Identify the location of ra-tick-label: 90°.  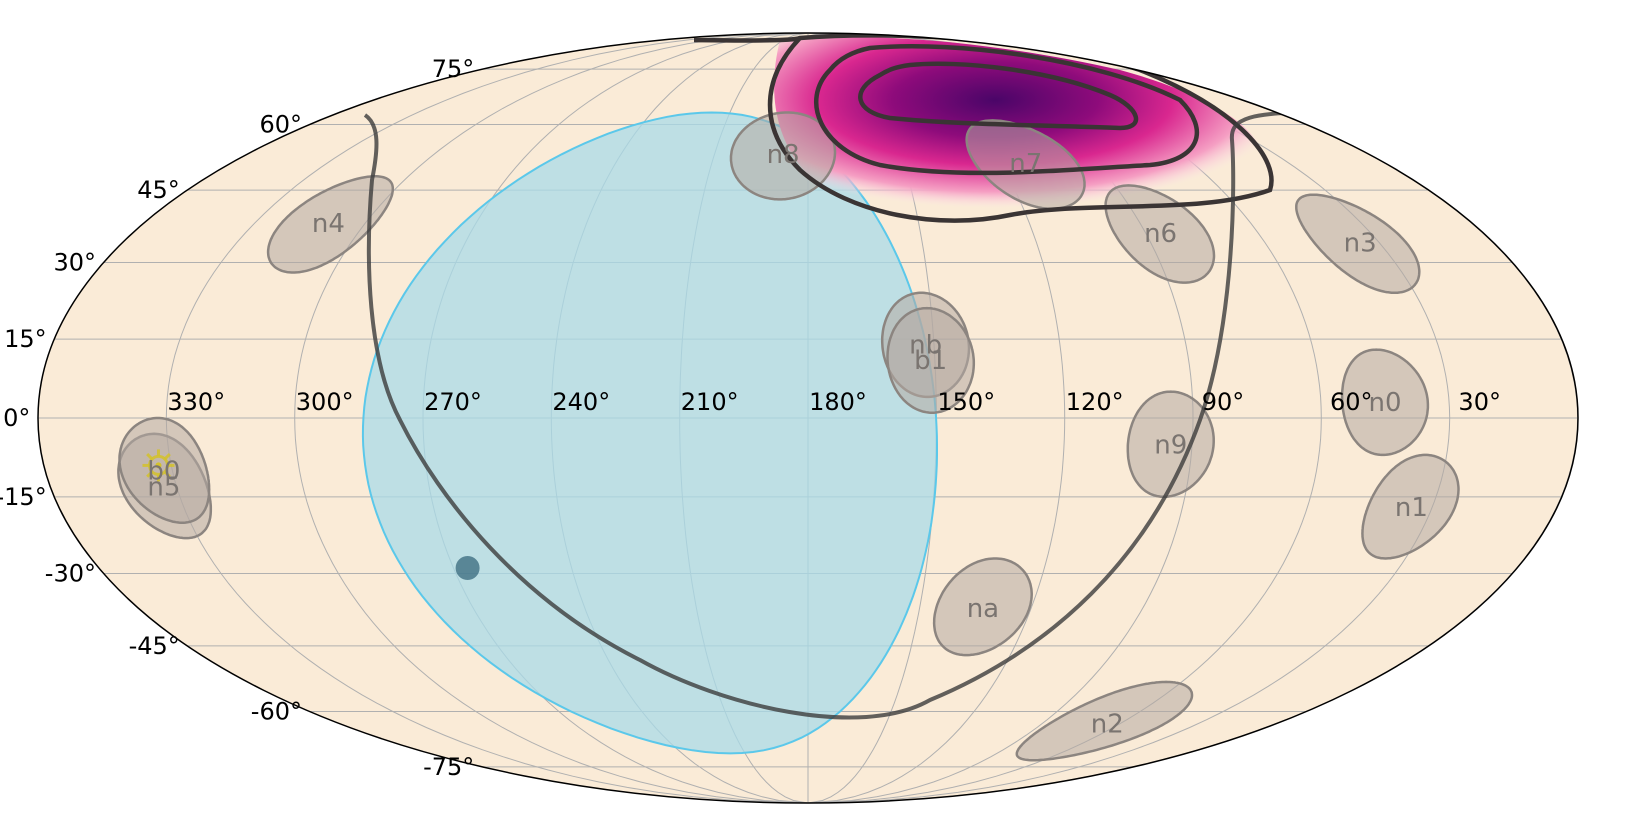
(1223, 402).